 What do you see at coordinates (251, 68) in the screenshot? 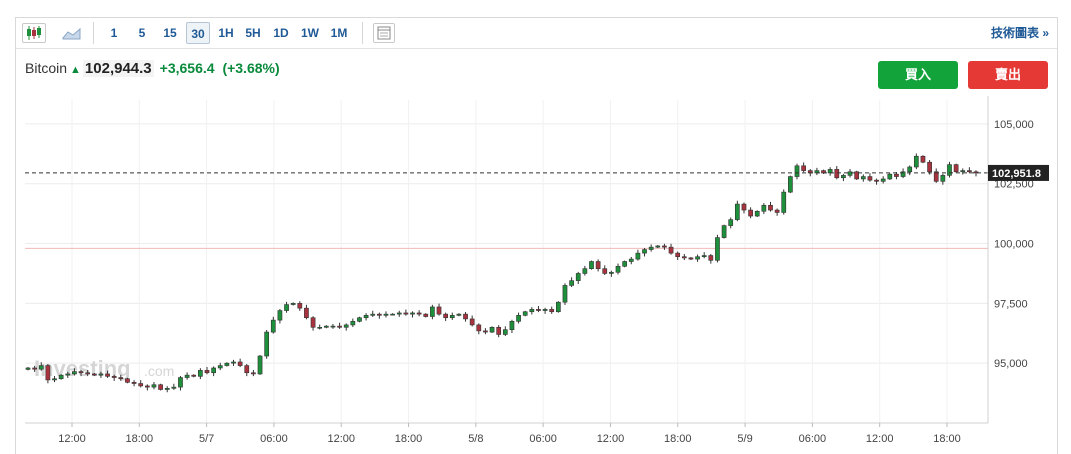
I see `price-change-percent: (+3.68%)` at bounding box center [251, 68].